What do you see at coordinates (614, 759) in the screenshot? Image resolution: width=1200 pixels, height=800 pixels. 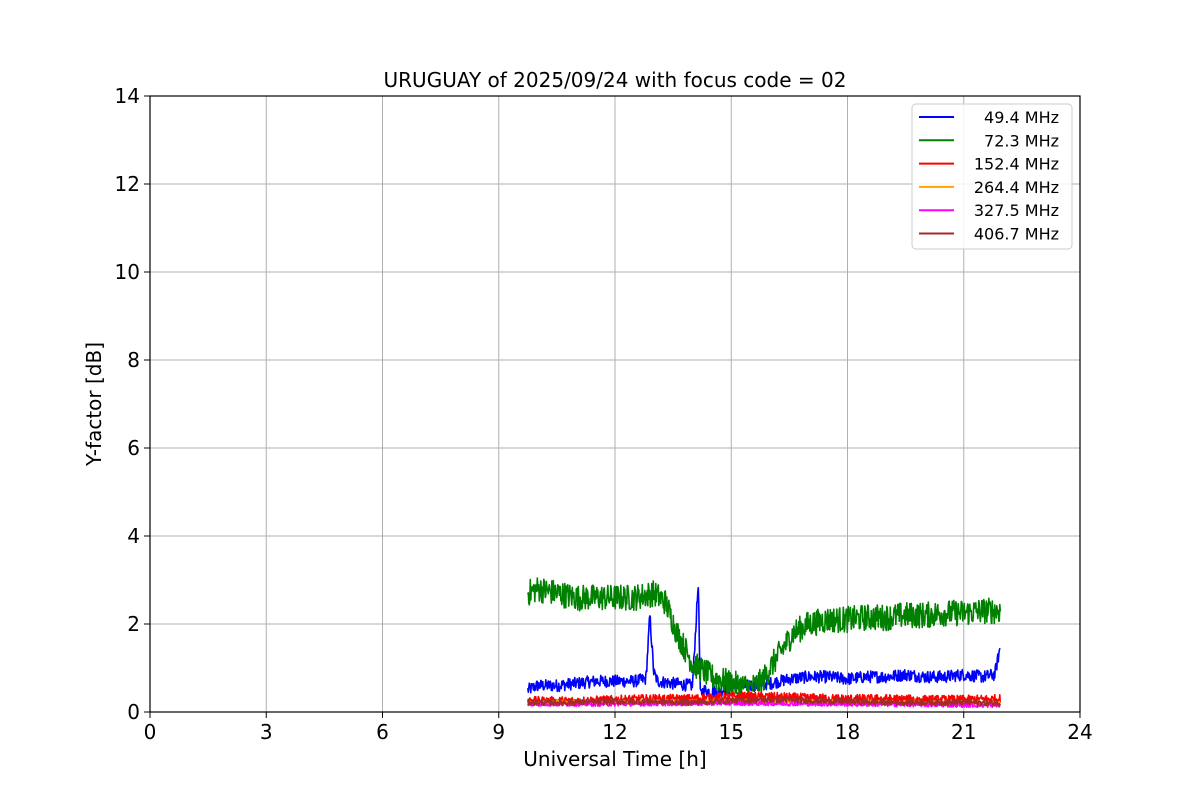 I see `x-axis-label: Universal Time [h]` at bounding box center [614, 759].